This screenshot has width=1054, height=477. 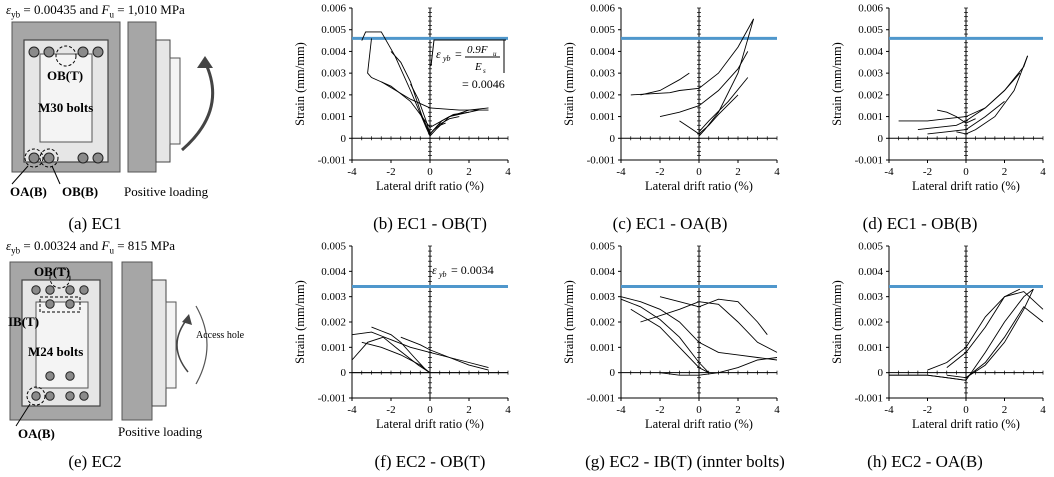 I want to click on ec1-strain-sub: yb, so click(x=16, y=14).